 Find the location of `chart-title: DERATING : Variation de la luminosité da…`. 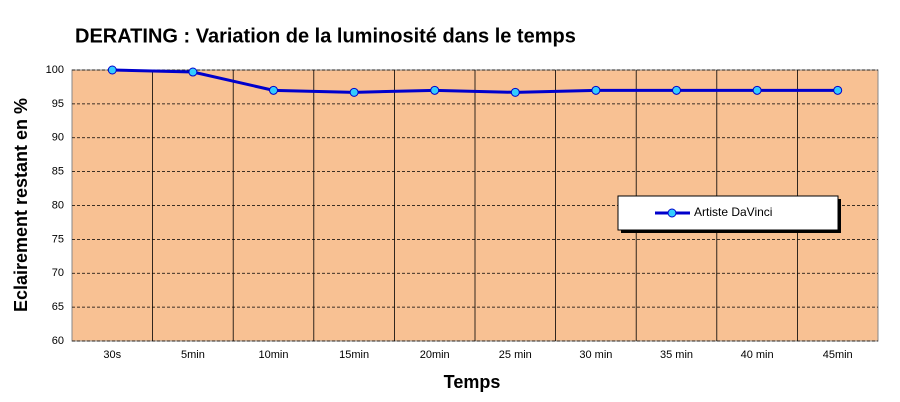

chart-title: DERATING : Variation de la luminosité da… is located at coordinates (325, 36).